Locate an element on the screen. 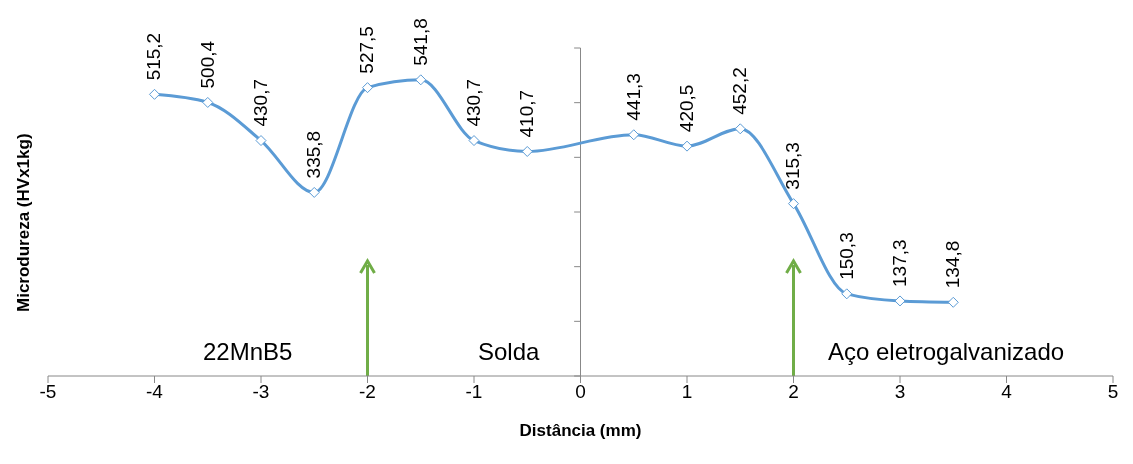 This screenshot has width=1133, height=464. x-tick-label: -5 is located at coordinates (48, 392).